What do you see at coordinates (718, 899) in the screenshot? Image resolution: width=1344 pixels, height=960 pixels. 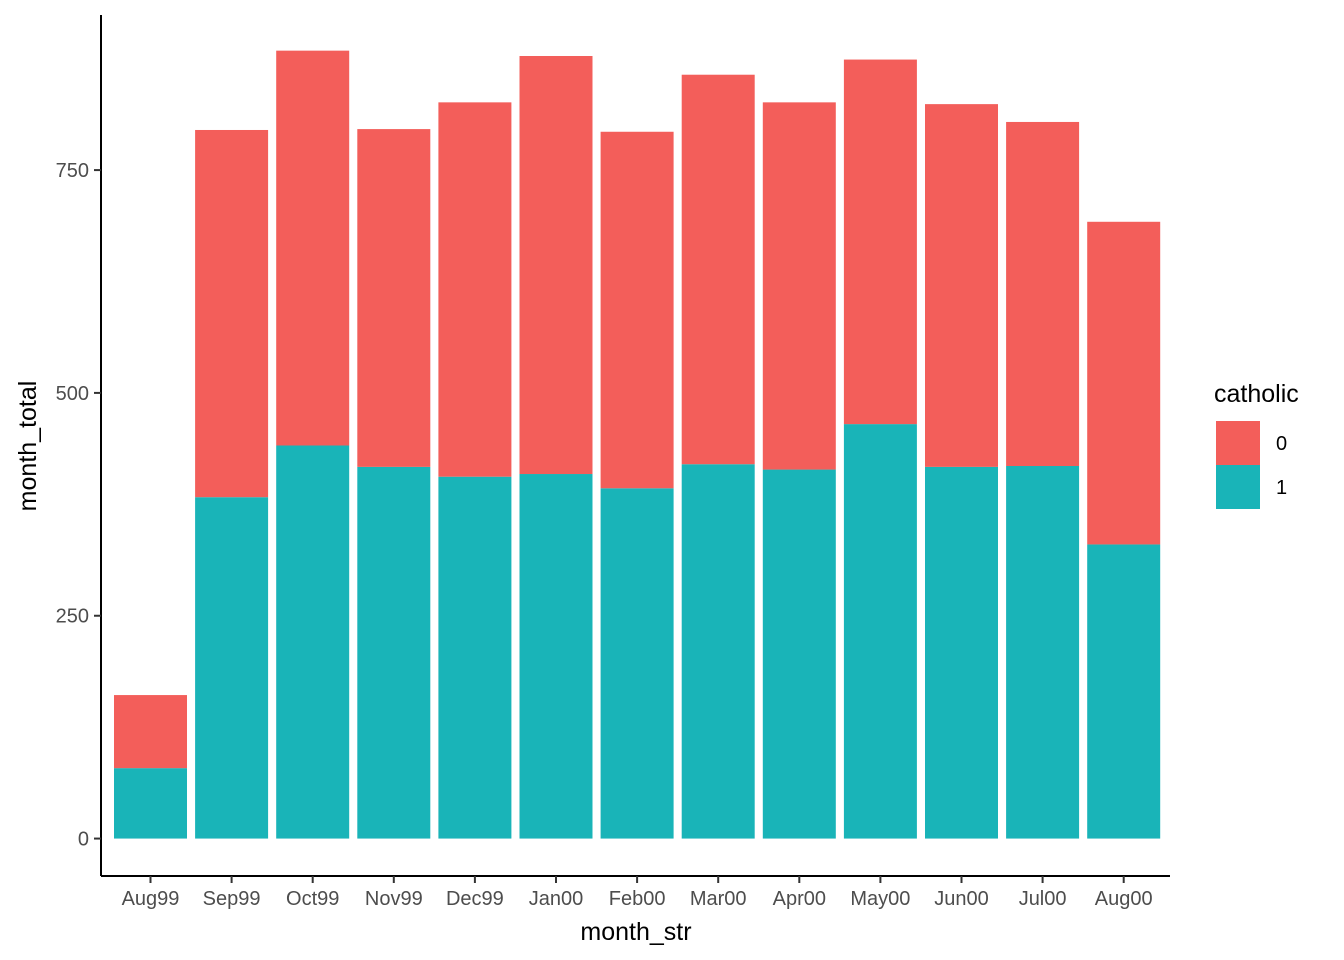 I see `x-tick-label: Mar00` at bounding box center [718, 899].